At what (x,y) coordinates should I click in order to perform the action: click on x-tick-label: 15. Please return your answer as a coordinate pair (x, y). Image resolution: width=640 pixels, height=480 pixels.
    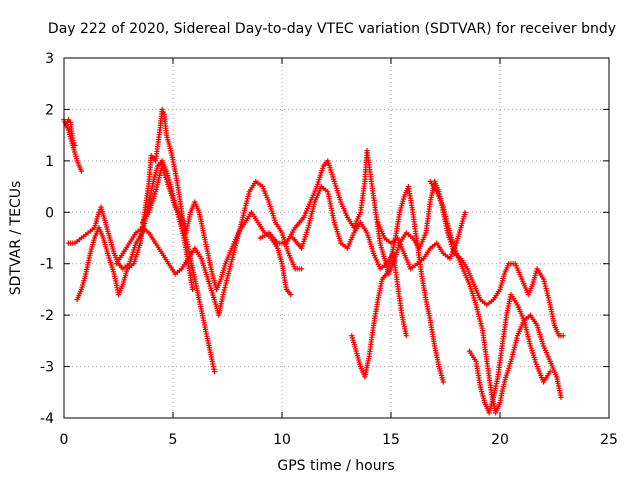
    Looking at the image, I should click on (391, 440).